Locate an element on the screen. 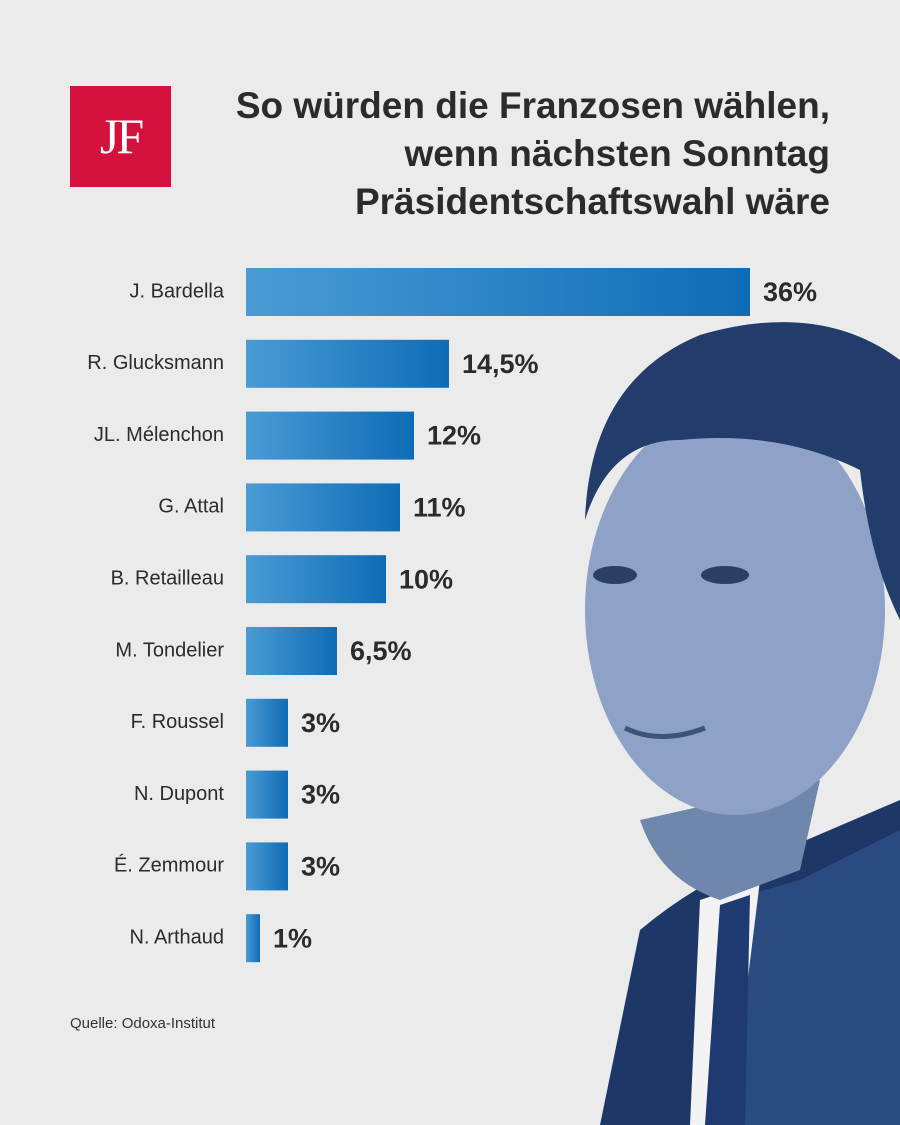 This screenshot has width=900, height=1125. category-label: G. Attal is located at coordinates (191, 507).